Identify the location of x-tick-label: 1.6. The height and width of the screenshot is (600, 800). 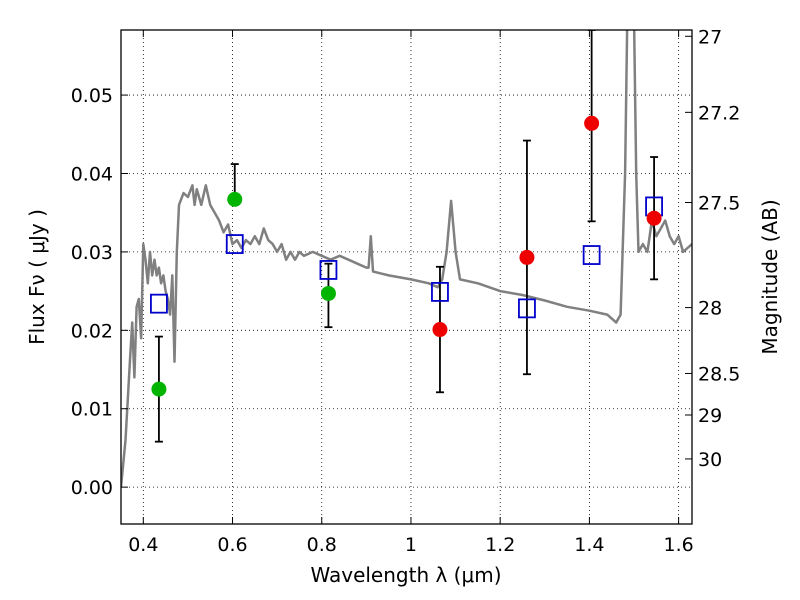
(679, 545).